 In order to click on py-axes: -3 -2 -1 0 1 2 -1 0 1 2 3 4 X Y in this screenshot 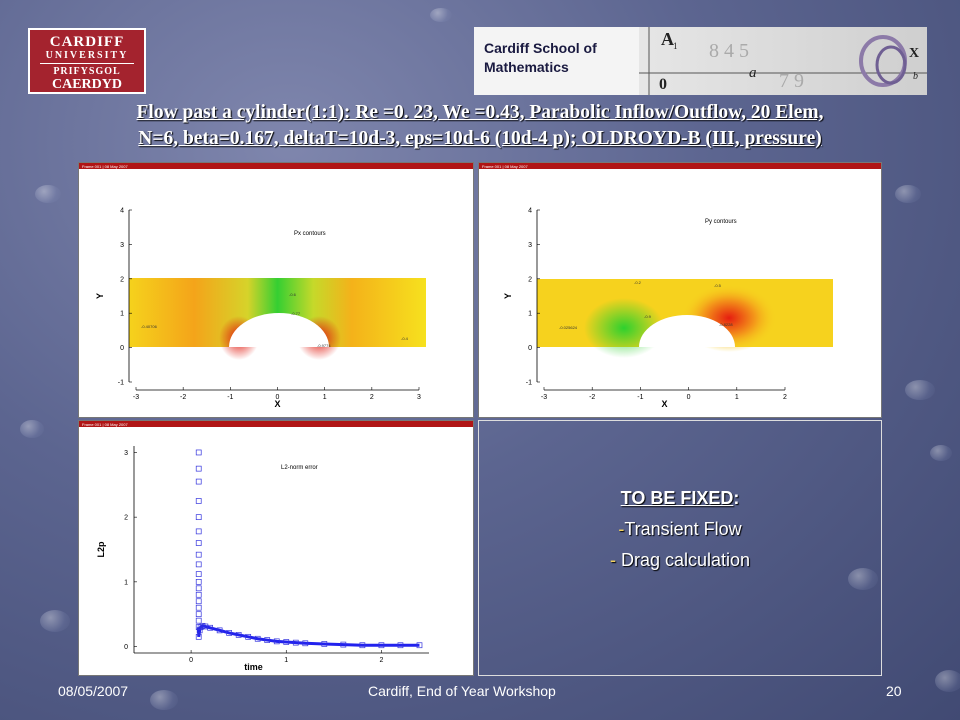, I will do `click(645, 309)`.